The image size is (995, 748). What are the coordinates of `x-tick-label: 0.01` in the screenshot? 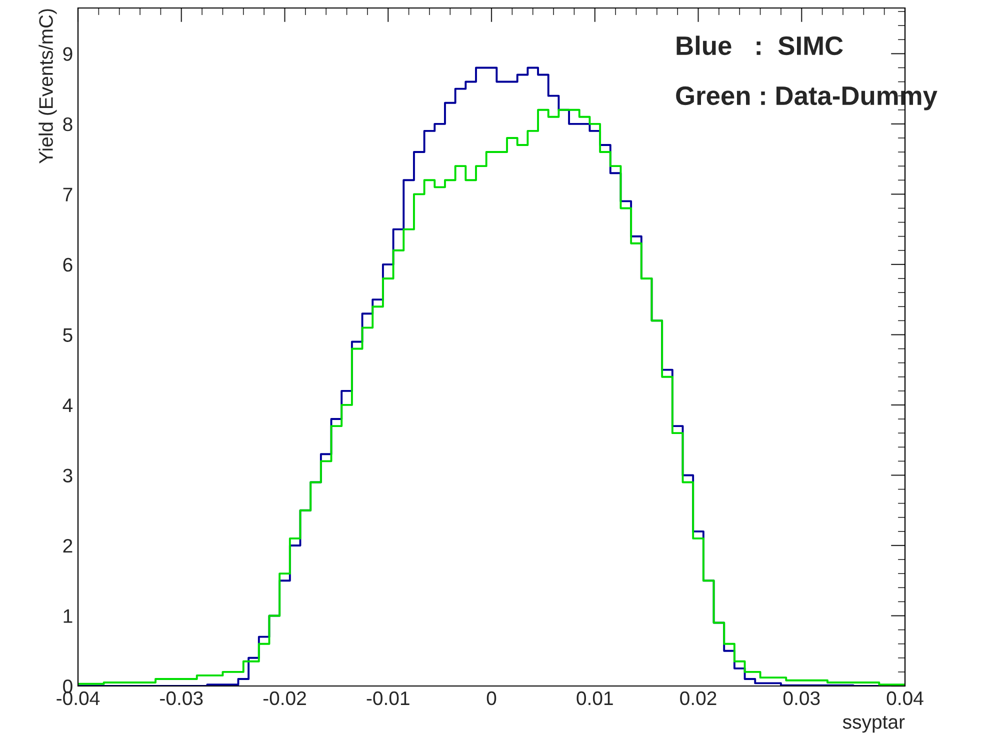 It's located at (594, 698).